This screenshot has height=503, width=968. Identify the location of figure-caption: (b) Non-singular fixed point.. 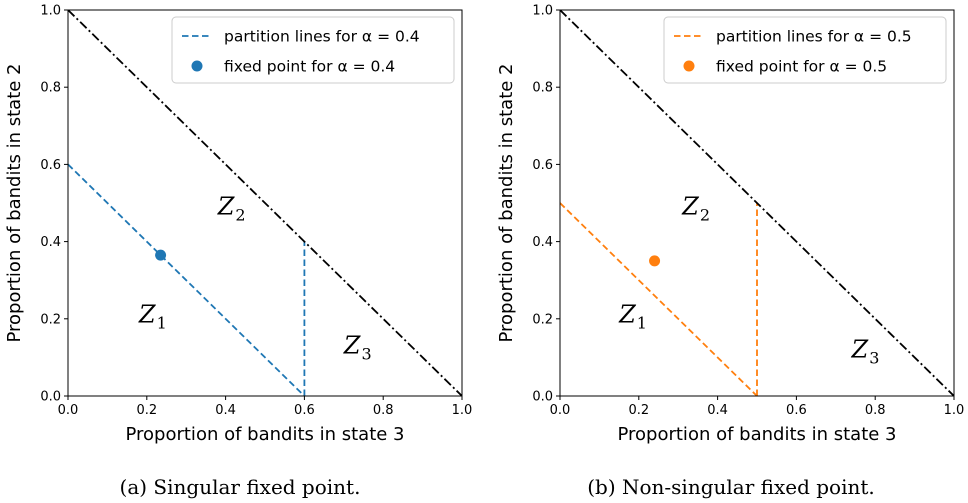
(731, 487).